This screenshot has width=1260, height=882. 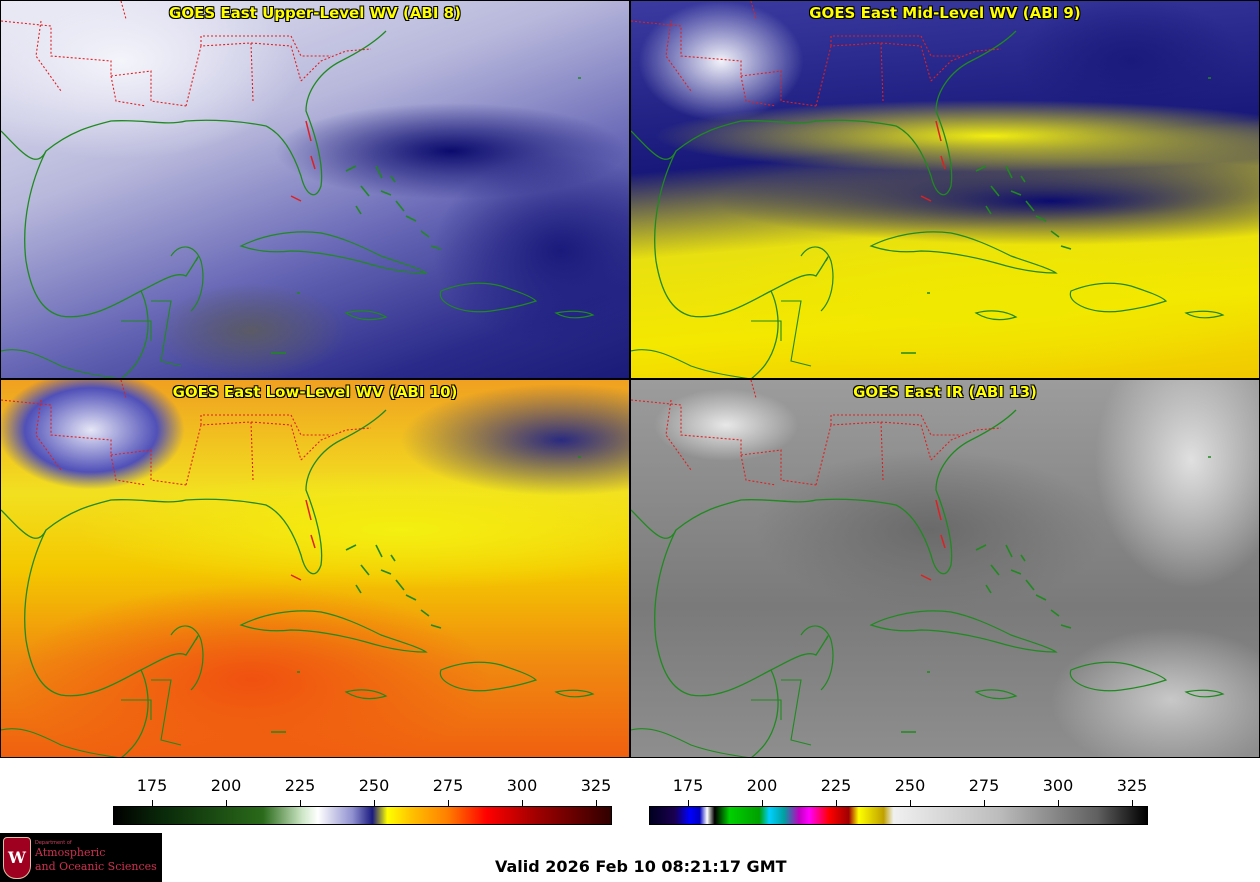 What do you see at coordinates (315, 13) in the screenshot?
I see `panel-title: GOES East Upper-Level WV (ABI 8)` at bounding box center [315, 13].